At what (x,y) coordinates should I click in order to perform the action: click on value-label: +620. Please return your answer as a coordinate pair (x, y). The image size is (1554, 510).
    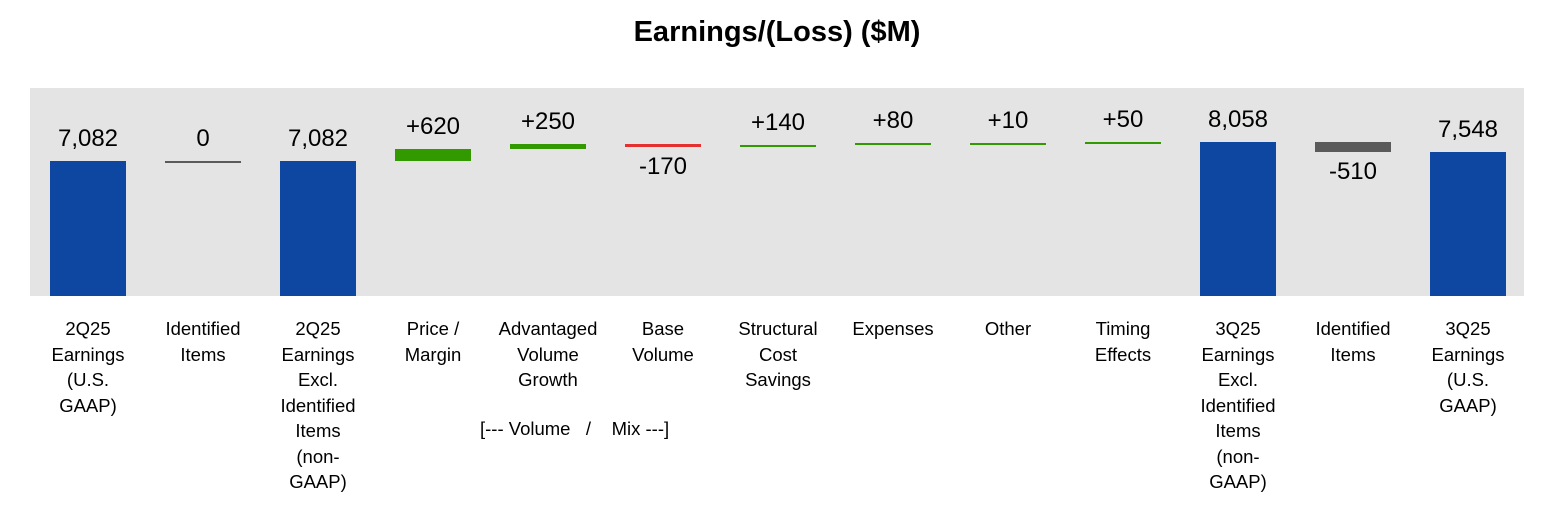
    Looking at the image, I should click on (433, 127).